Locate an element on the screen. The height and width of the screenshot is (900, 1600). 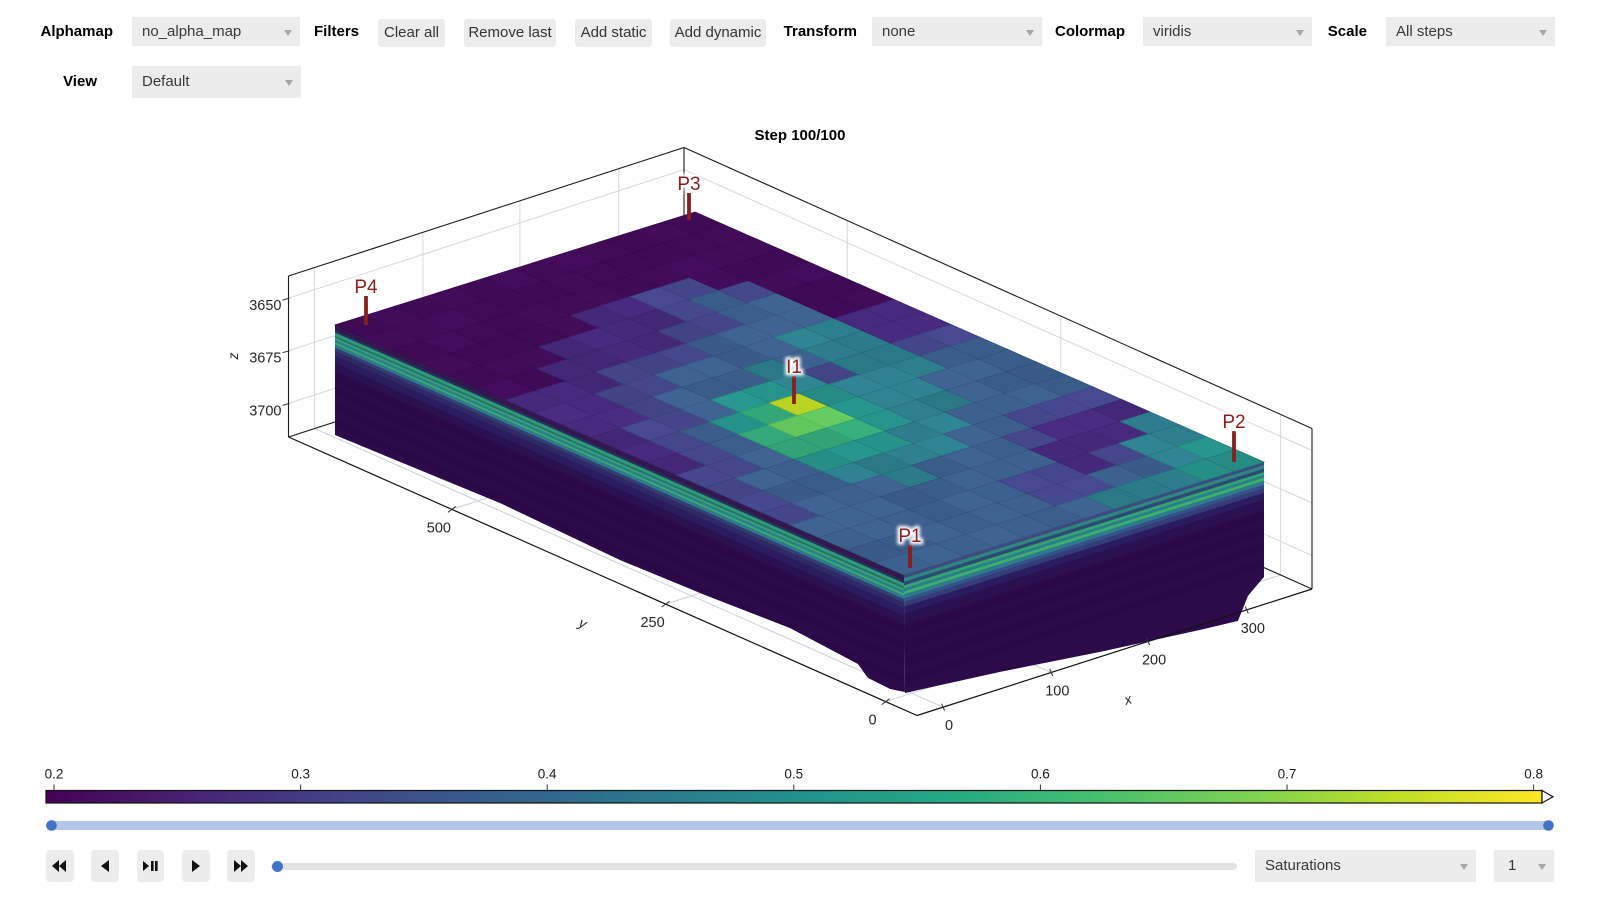
svg-text: 3650 is located at coordinates (265, 306).